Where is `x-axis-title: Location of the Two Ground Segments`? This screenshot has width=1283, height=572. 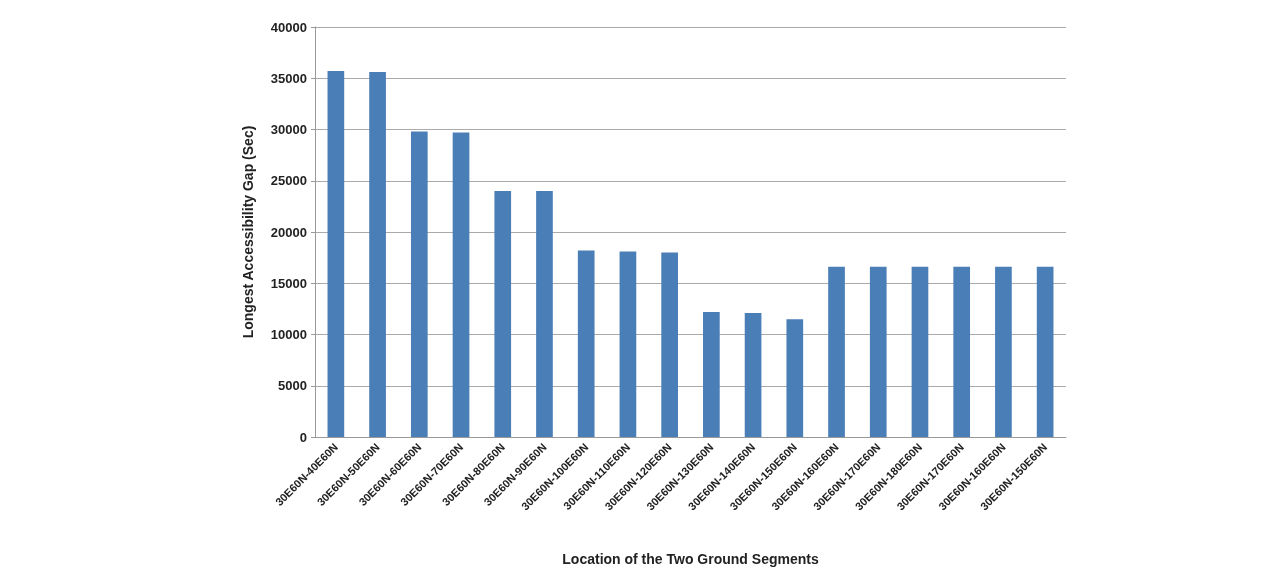 x-axis-title: Location of the Two Ground Segments is located at coordinates (690, 559).